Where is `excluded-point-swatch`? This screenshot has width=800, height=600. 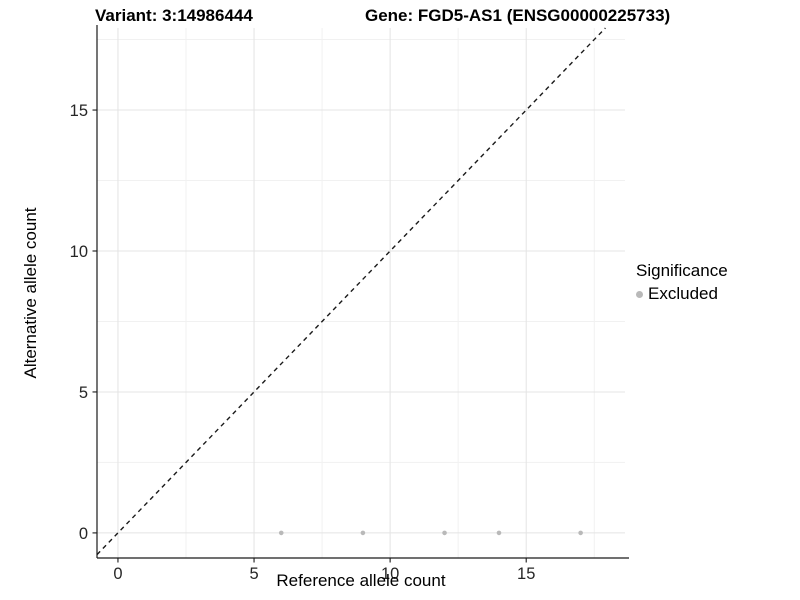
excluded-point-swatch is located at coordinates (639, 294).